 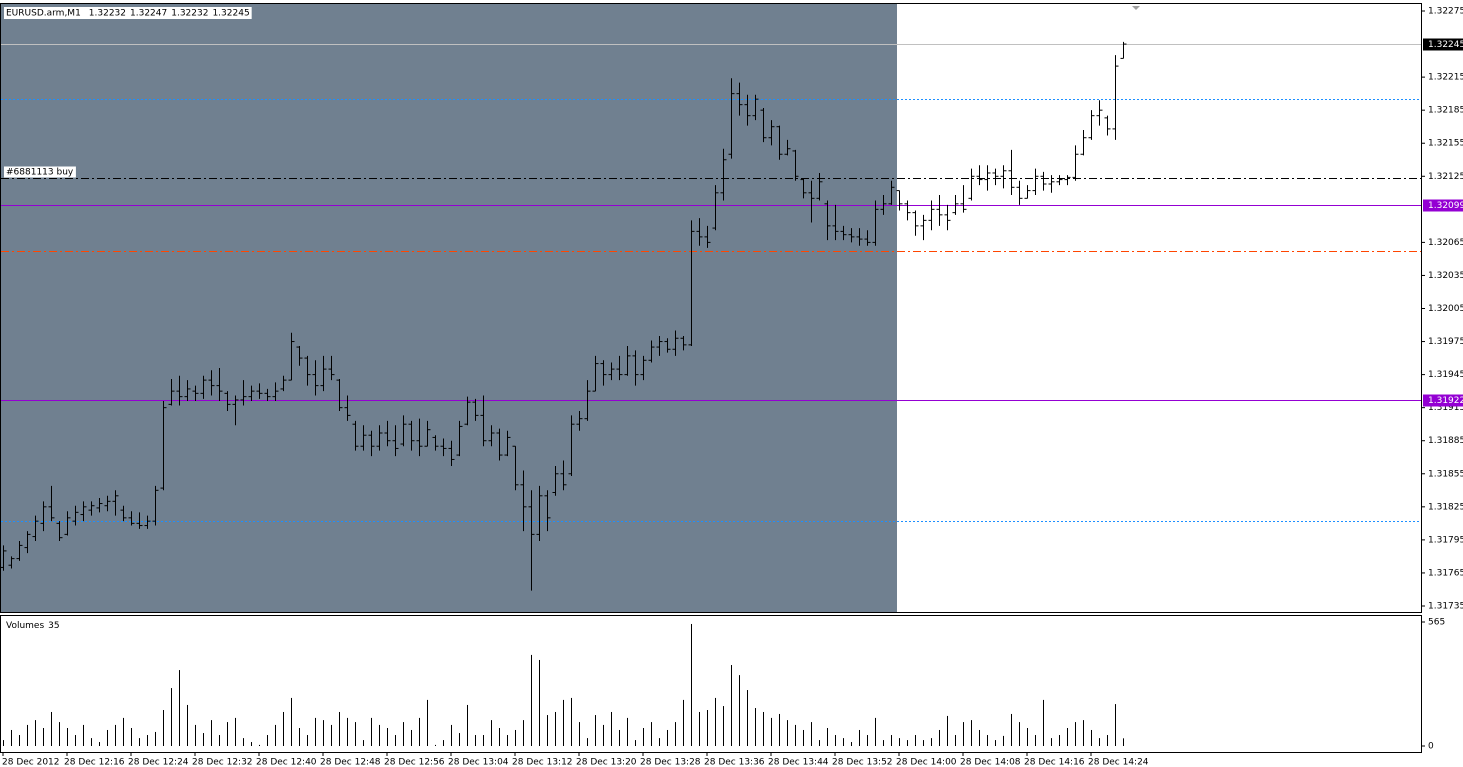 What do you see at coordinates (107, 13) in the screenshot?
I see `open-value: 1.32232` at bounding box center [107, 13].